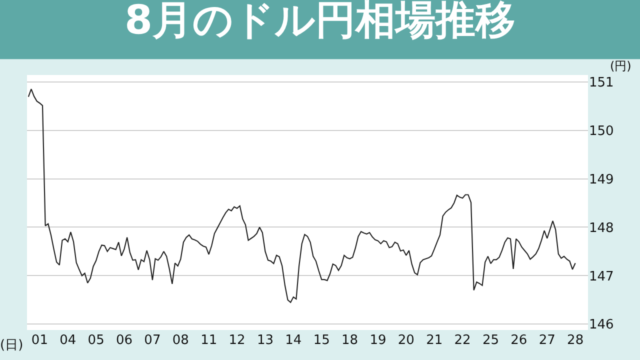 The width and height of the screenshot is (640, 360). Describe the element at coordinates (601, 228) in the screenshot. I see `y-tick-label: 148` at that location.